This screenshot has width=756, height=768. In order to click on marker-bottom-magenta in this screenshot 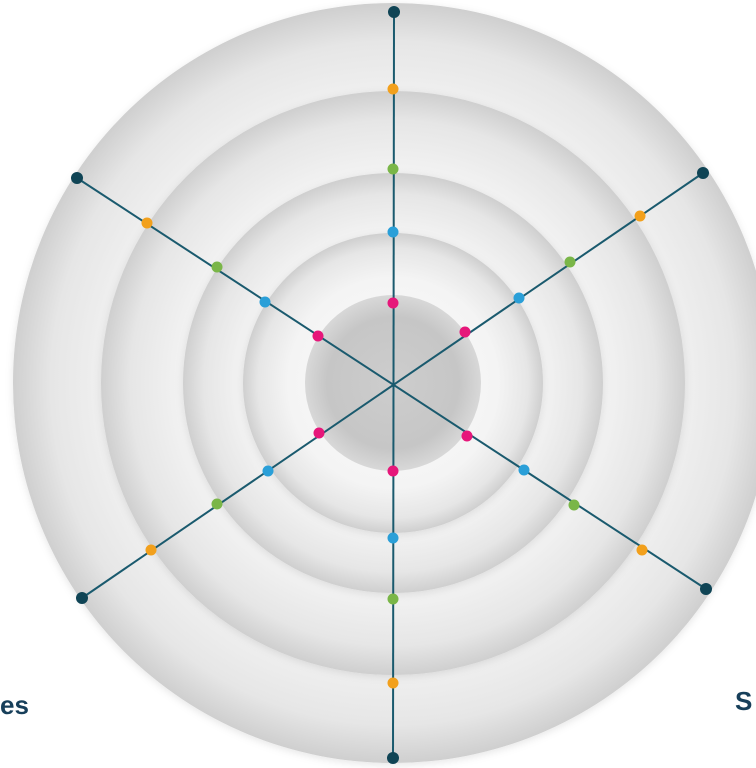, I will do `click(393, 471)`.